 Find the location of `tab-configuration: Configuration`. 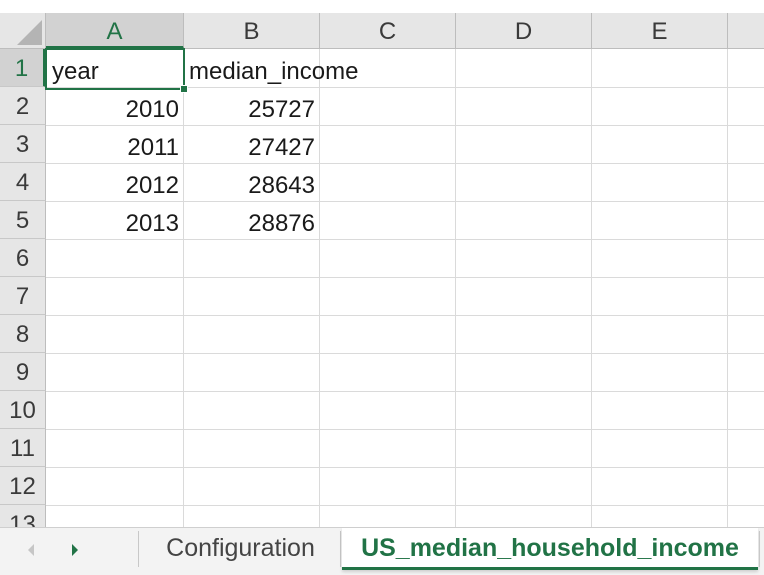

tab-configuration: Configuration is located at coordinates (240, 548).